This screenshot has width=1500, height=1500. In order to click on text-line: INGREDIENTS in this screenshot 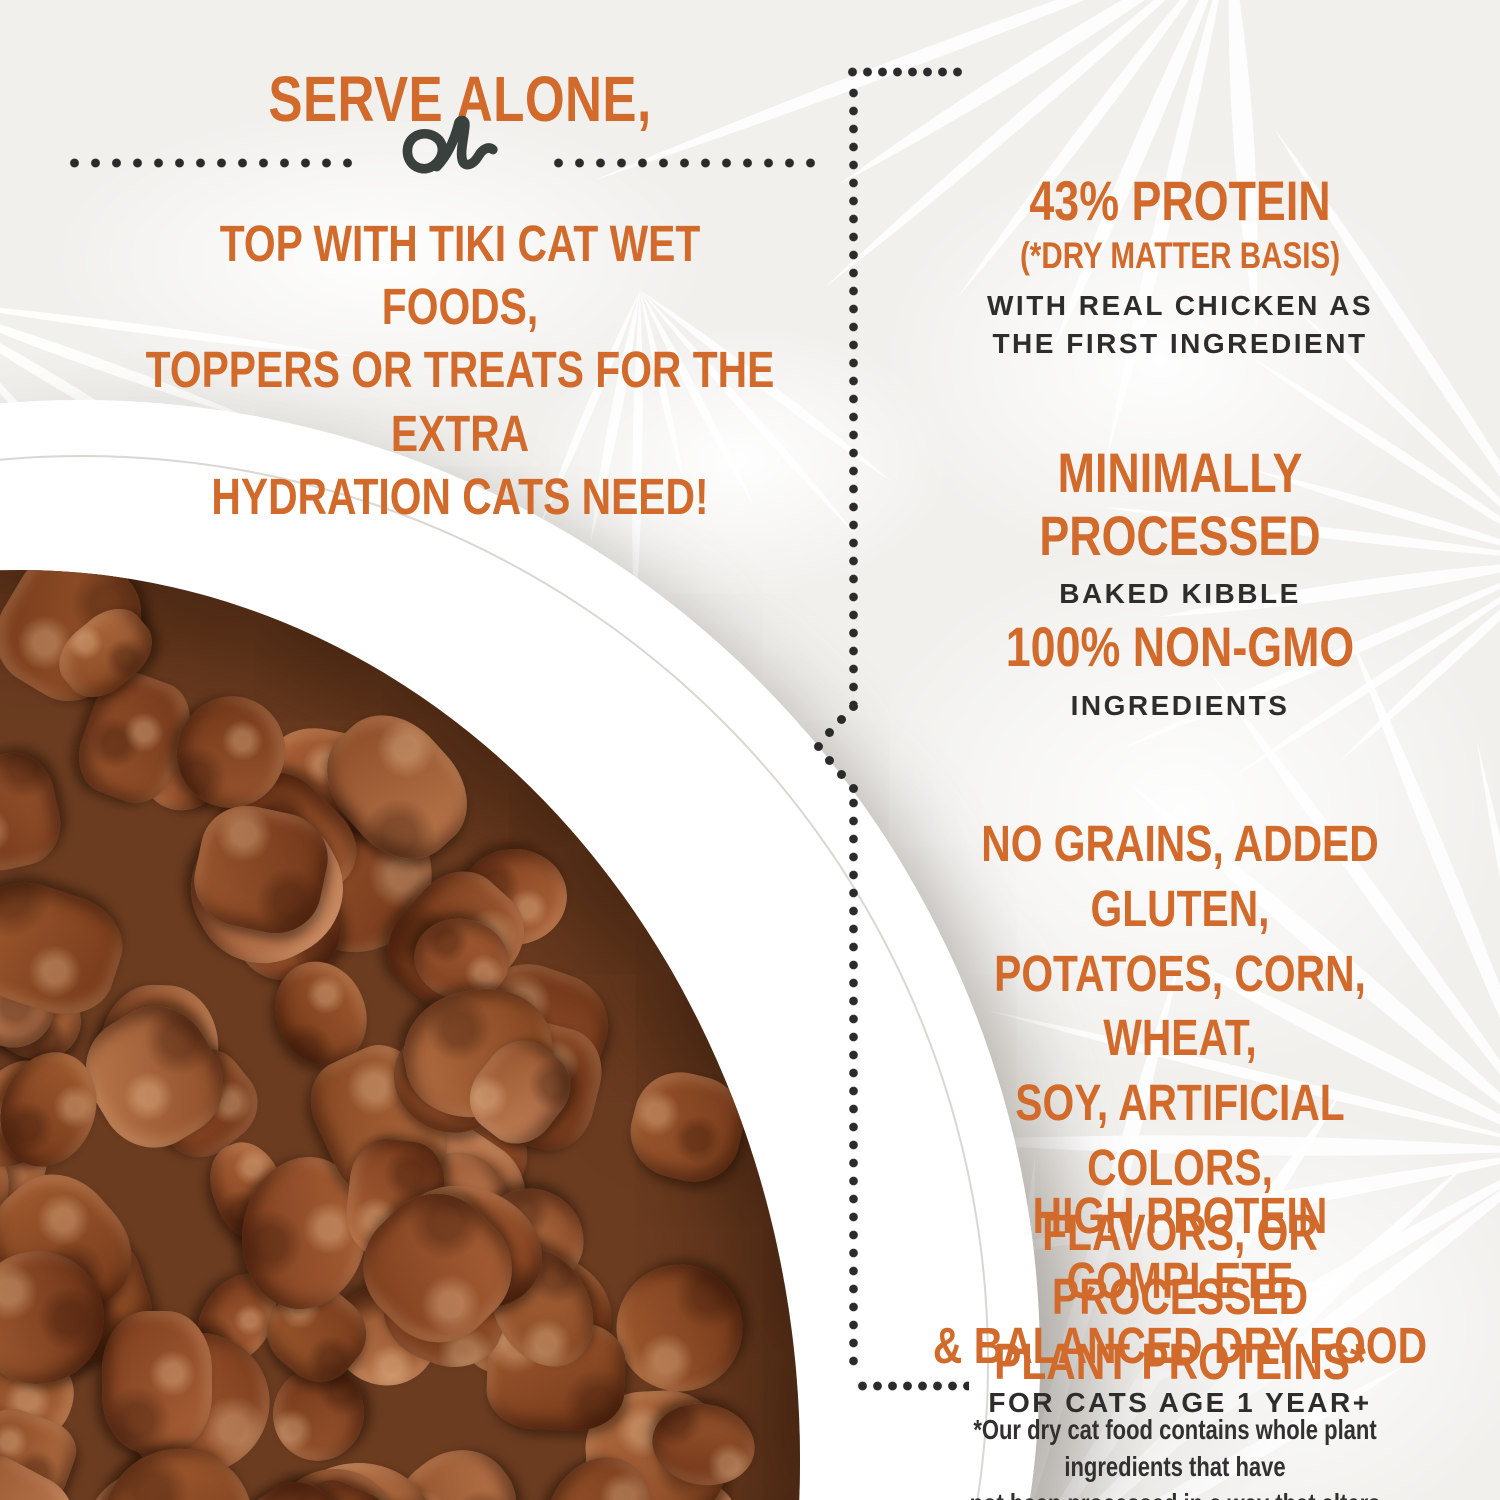, I will do `click(1180, 705)`.